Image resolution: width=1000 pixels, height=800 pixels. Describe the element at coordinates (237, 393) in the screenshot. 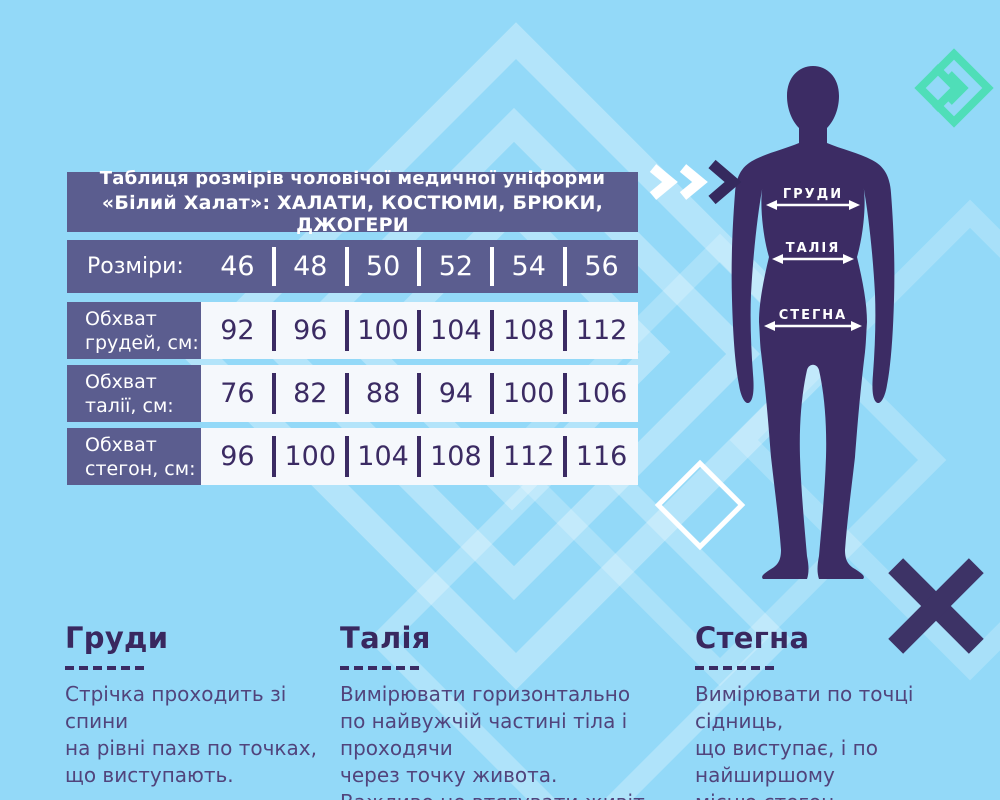

I see `value-cell: 76` at that location.